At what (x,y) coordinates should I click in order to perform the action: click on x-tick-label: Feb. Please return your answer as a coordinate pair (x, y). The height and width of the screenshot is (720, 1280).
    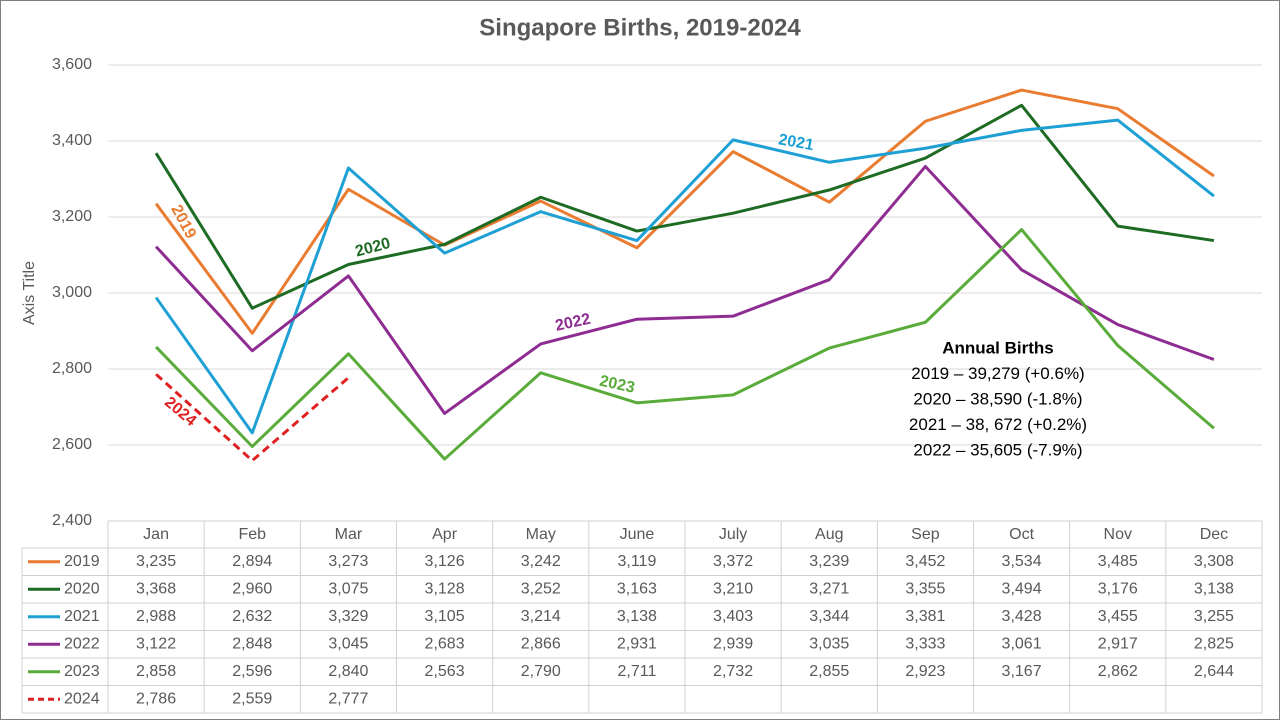
    Looking at the image, I should click on (252, 534).